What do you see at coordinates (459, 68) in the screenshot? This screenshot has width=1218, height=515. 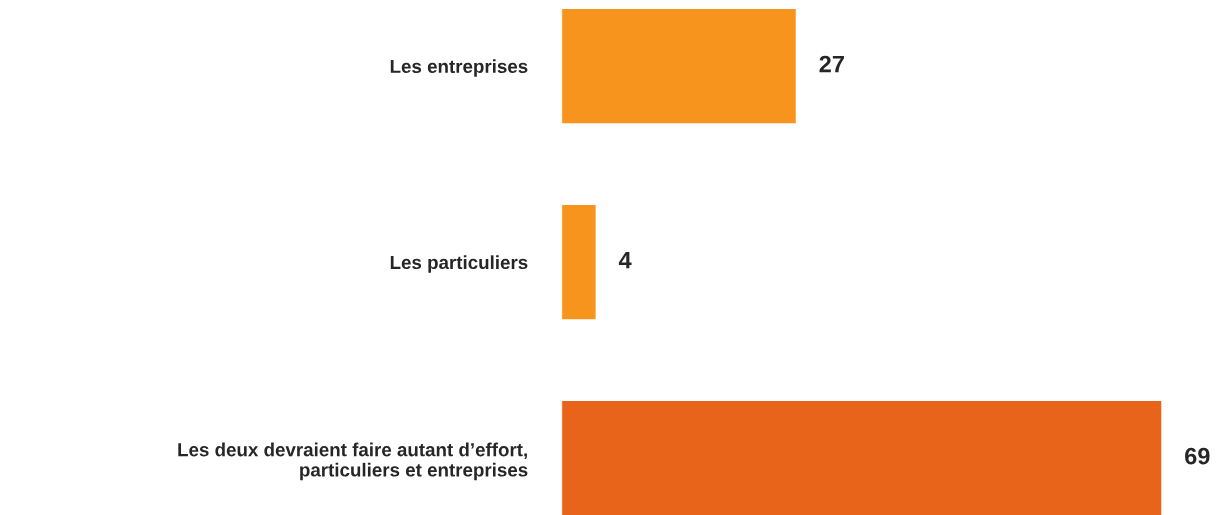 I see `y-tick-label: Les entreprises` at bounding box center [459, 68].